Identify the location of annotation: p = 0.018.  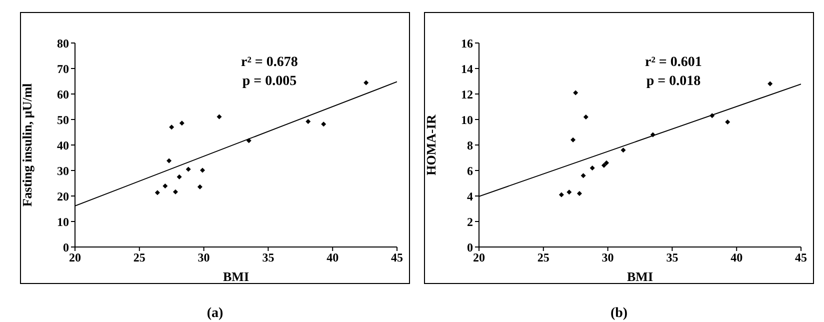
(673, 82).